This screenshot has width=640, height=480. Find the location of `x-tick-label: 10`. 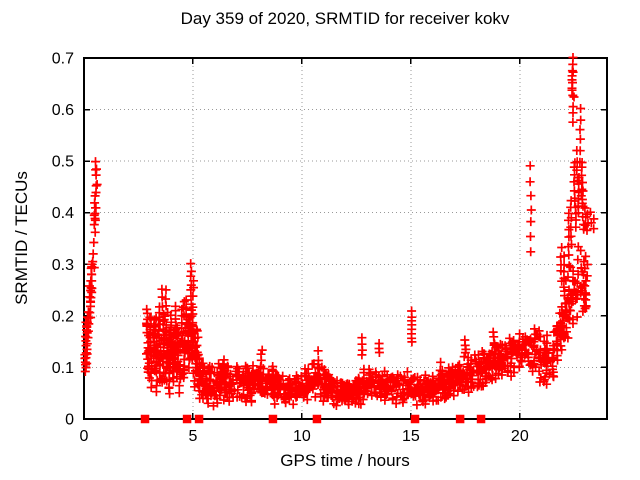

x-tick-label: 10 is located at coordinates (302, 436).